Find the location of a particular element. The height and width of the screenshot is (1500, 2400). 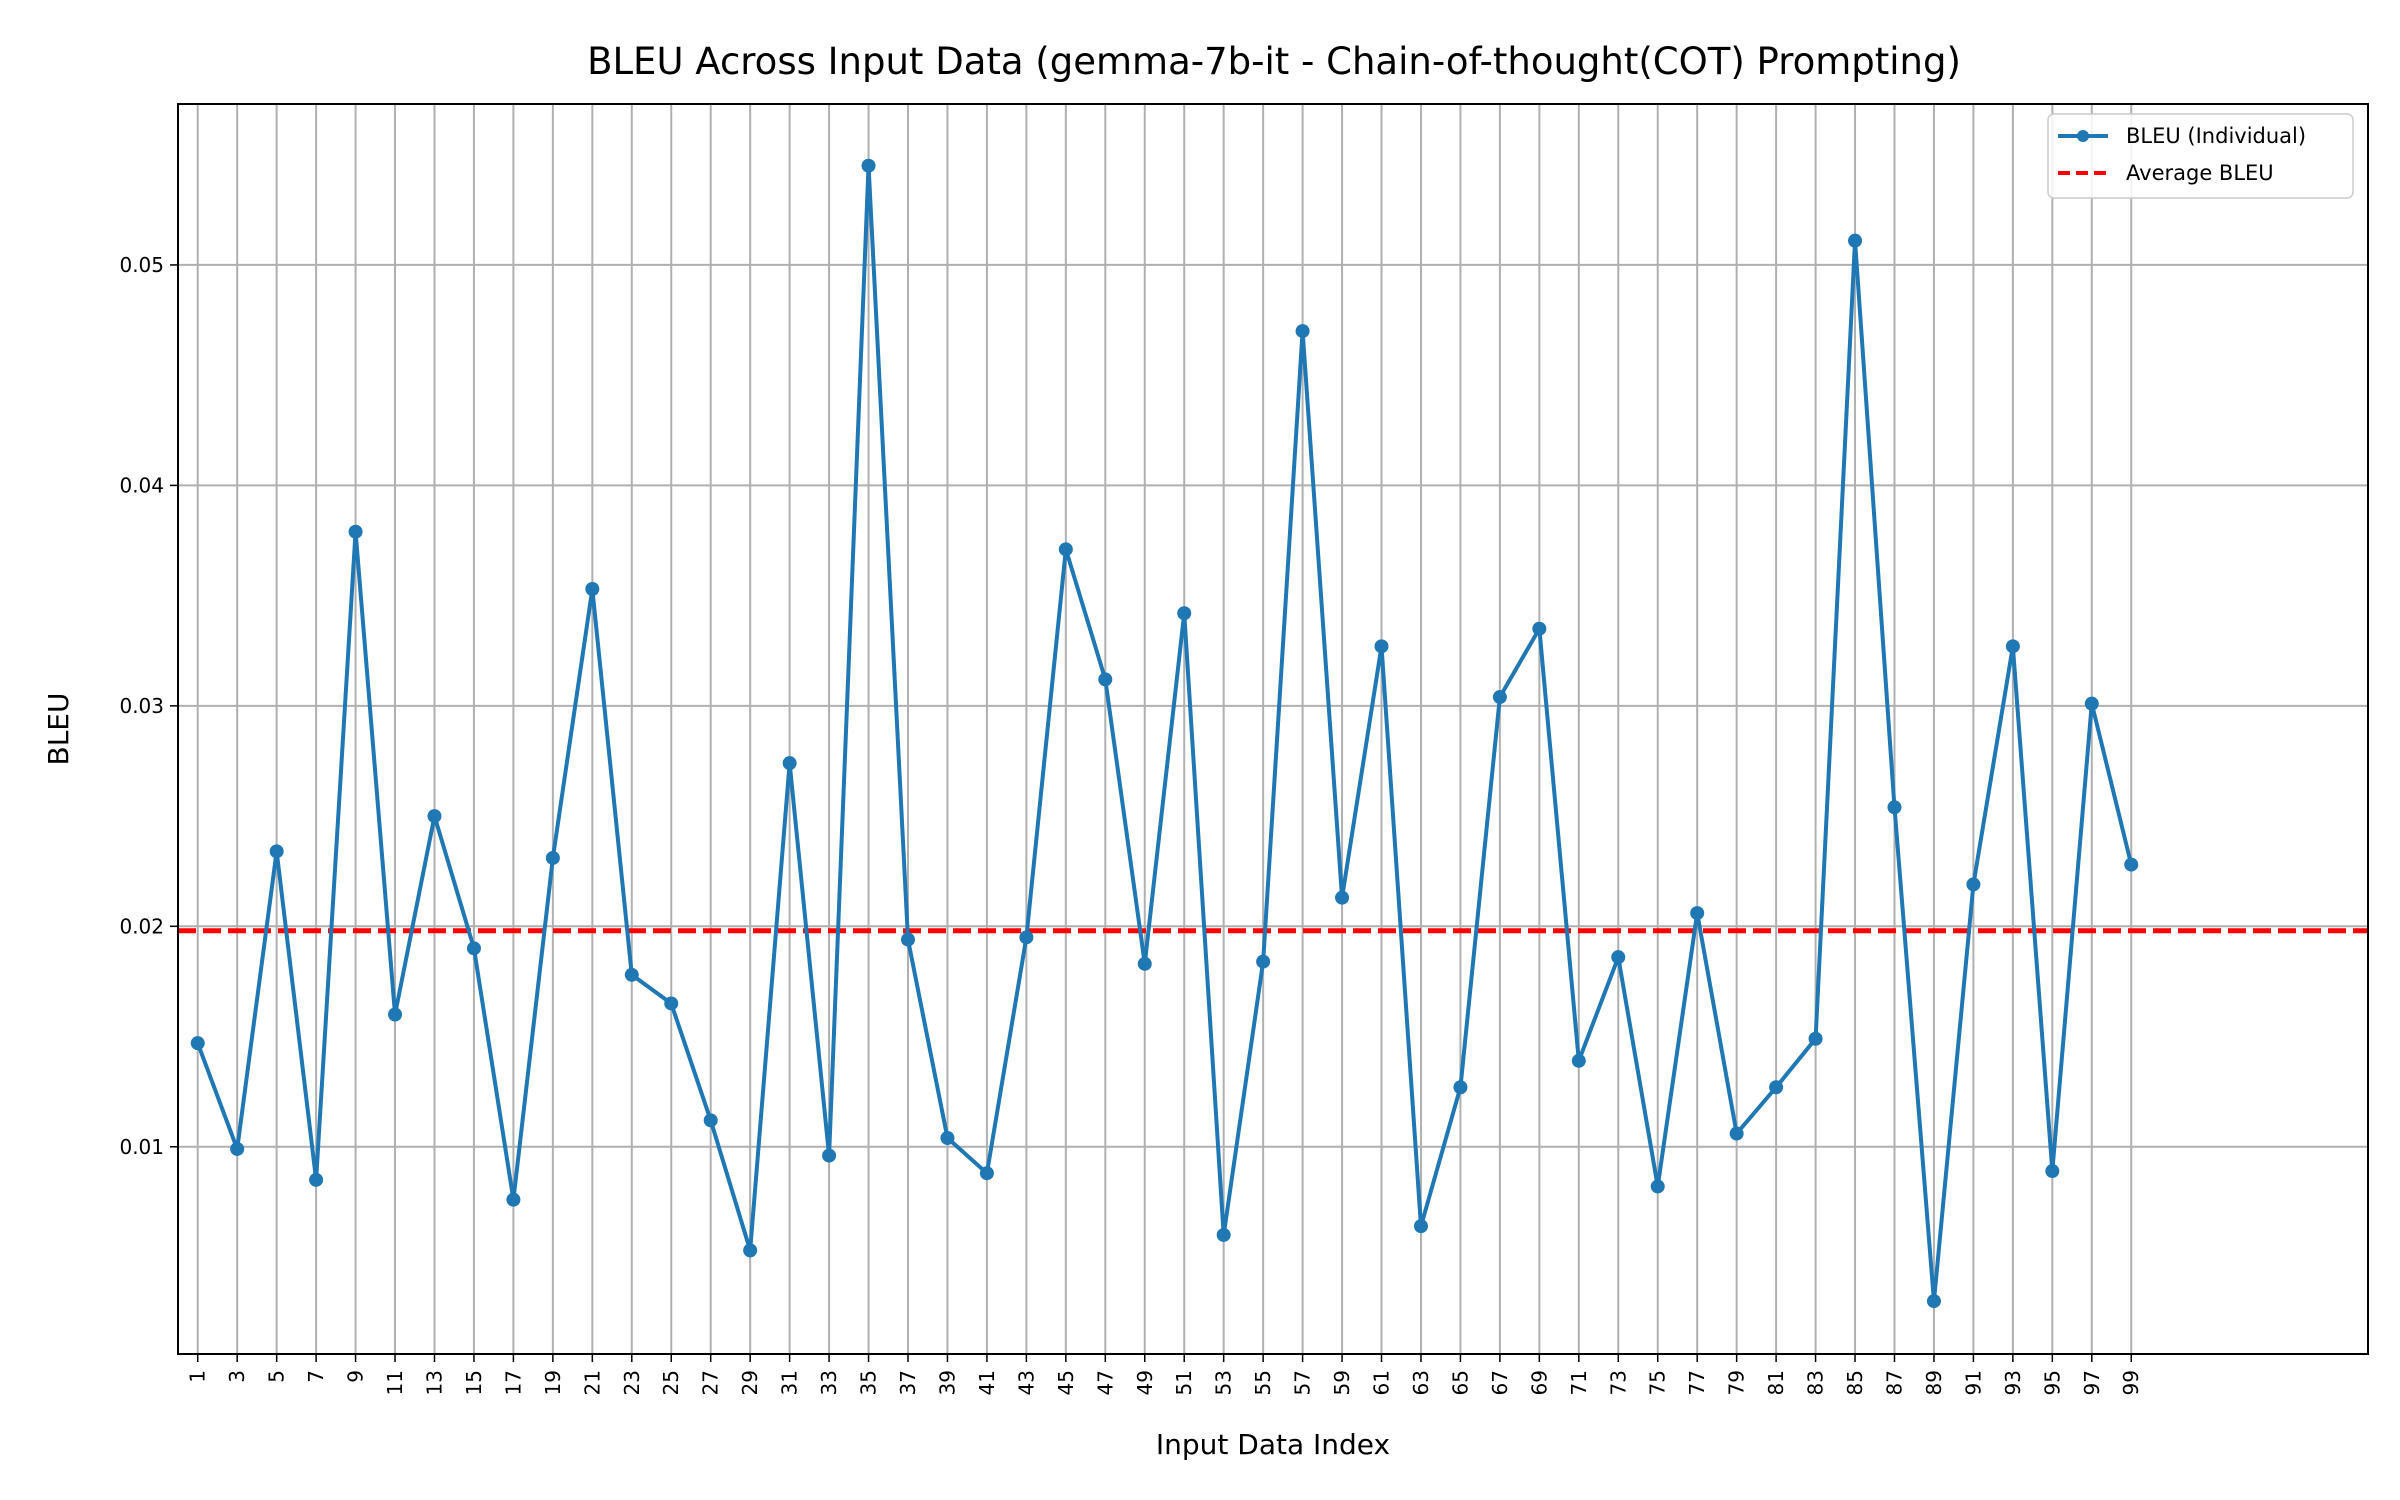

x-tick-label: 19 is located at coordinates (553, 1382).